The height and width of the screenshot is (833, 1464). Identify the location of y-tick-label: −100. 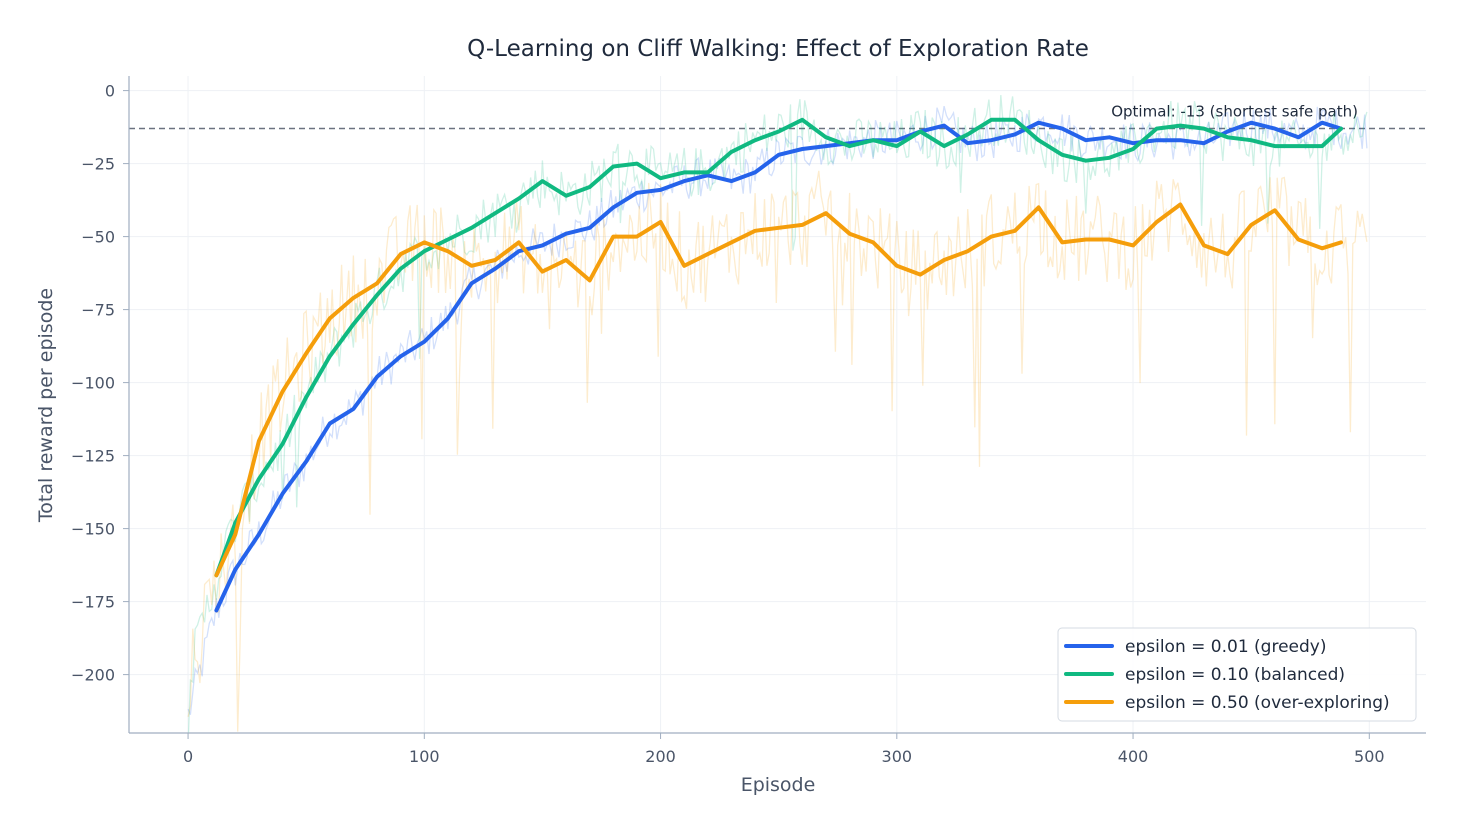
(93, 383).